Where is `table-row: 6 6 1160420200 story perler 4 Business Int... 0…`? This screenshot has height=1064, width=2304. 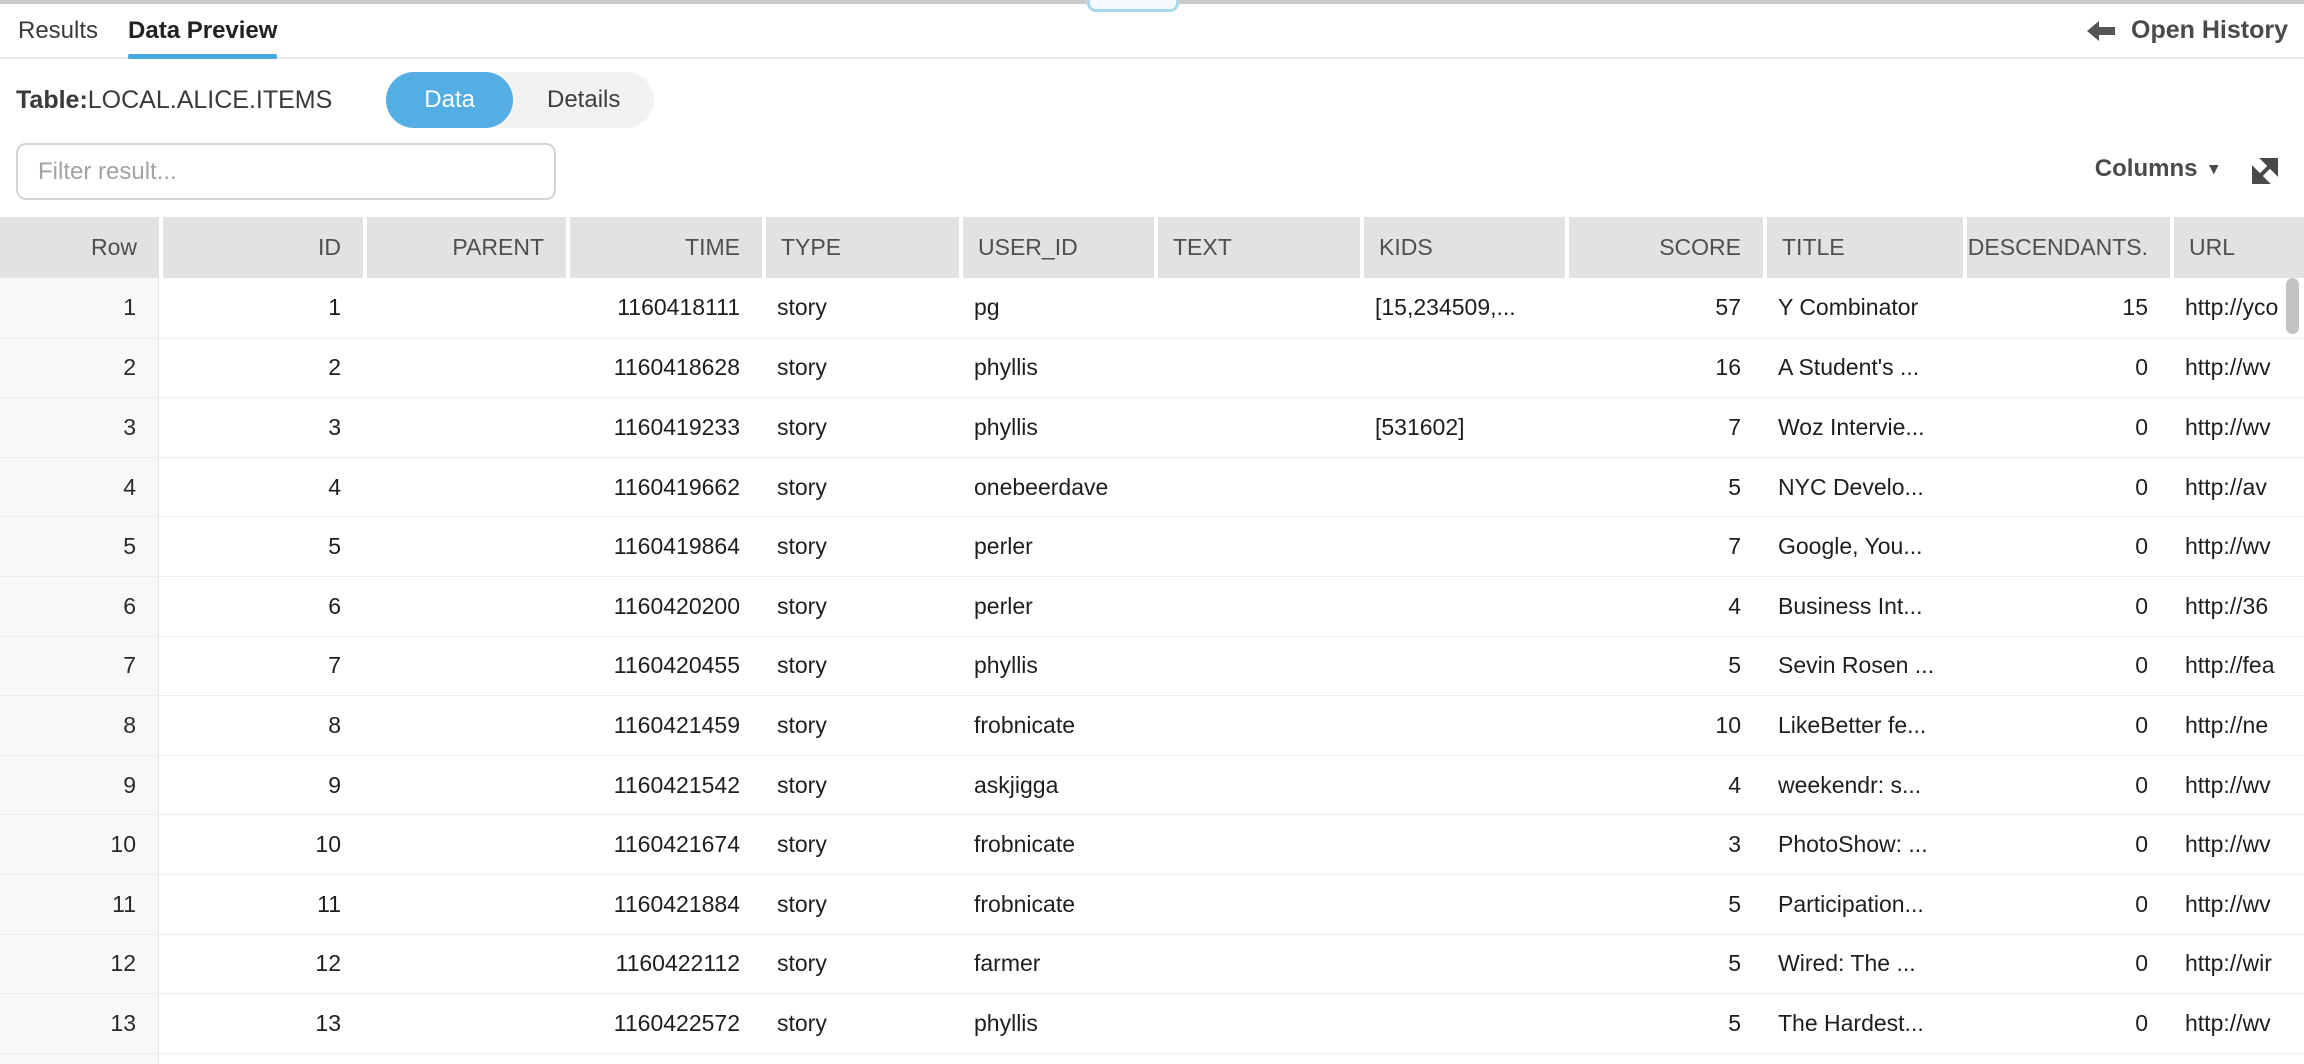
table-row: 6 6 1160420200 story perler 4 Business Int... 0… is located at coordinates (1152, 605).